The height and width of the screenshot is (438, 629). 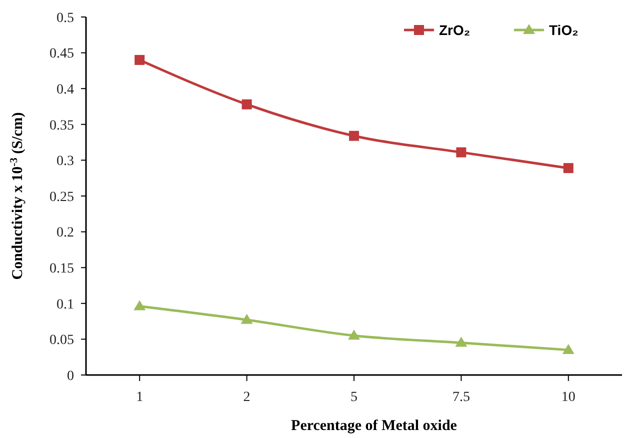 I want to click on y-tick-label: 0.3, so click(x=65, y=162).